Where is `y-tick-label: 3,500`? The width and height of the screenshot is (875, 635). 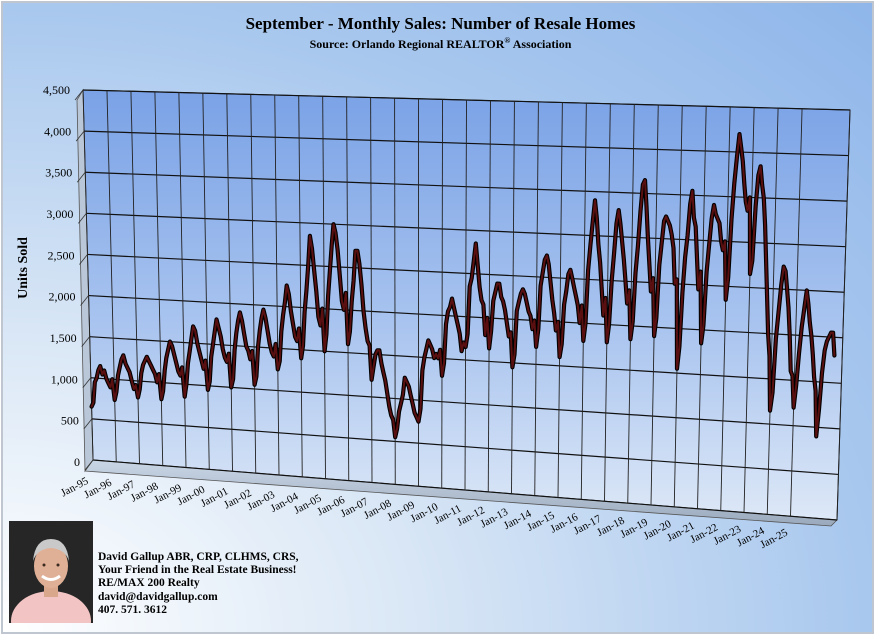 y-tick-label: 3,500 is located at coordinates (58, 173).